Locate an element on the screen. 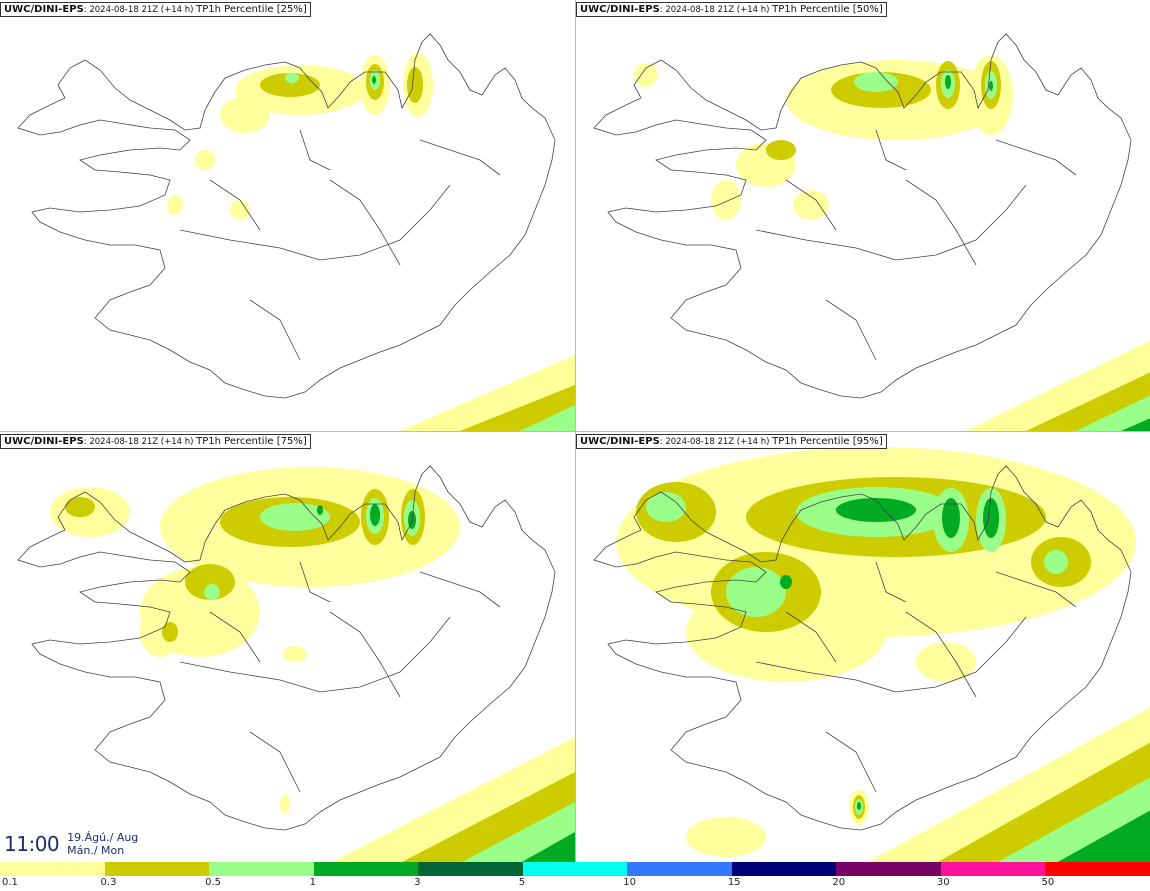  valid-date: 19.Ágú./ Aug Mán./ Mon is located at coordinates (102, 844).